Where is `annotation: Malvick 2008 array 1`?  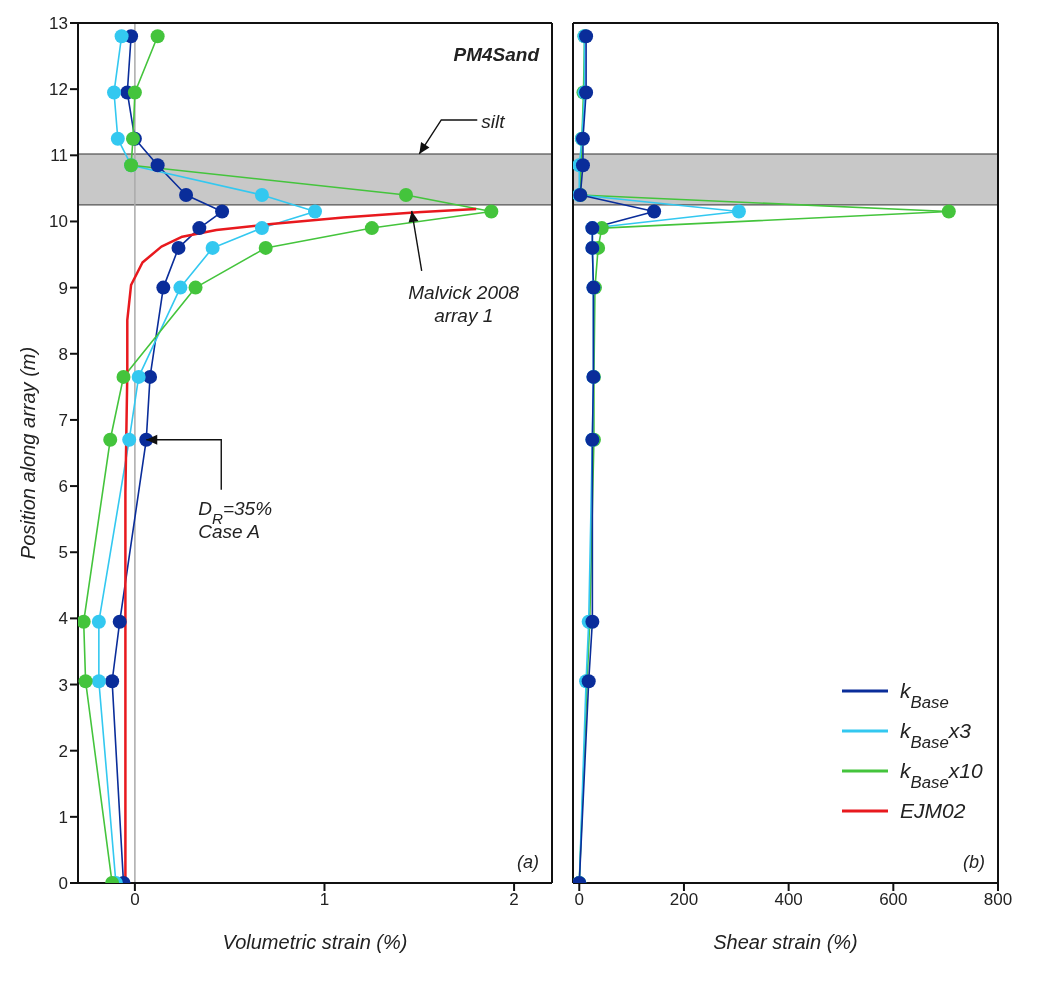
annotation: Malvick 2008 array 1 is located at coordinates (464, 303).